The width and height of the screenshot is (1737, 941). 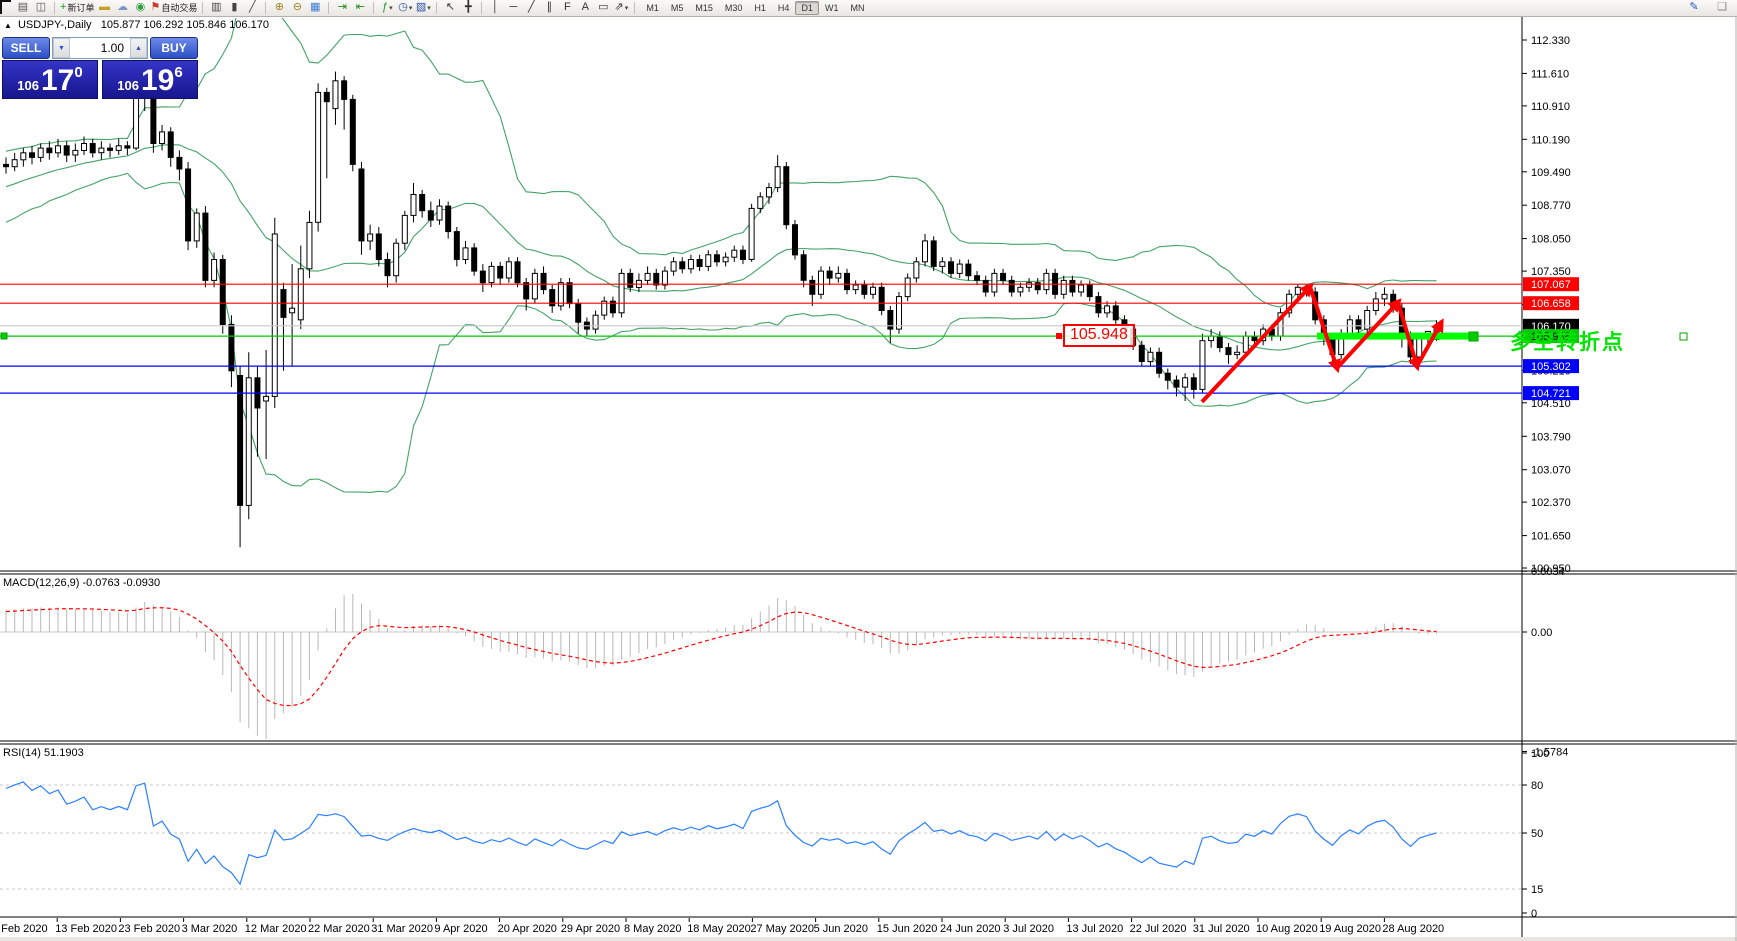 I want to click on macd-panel, so click(x=761, y=666).